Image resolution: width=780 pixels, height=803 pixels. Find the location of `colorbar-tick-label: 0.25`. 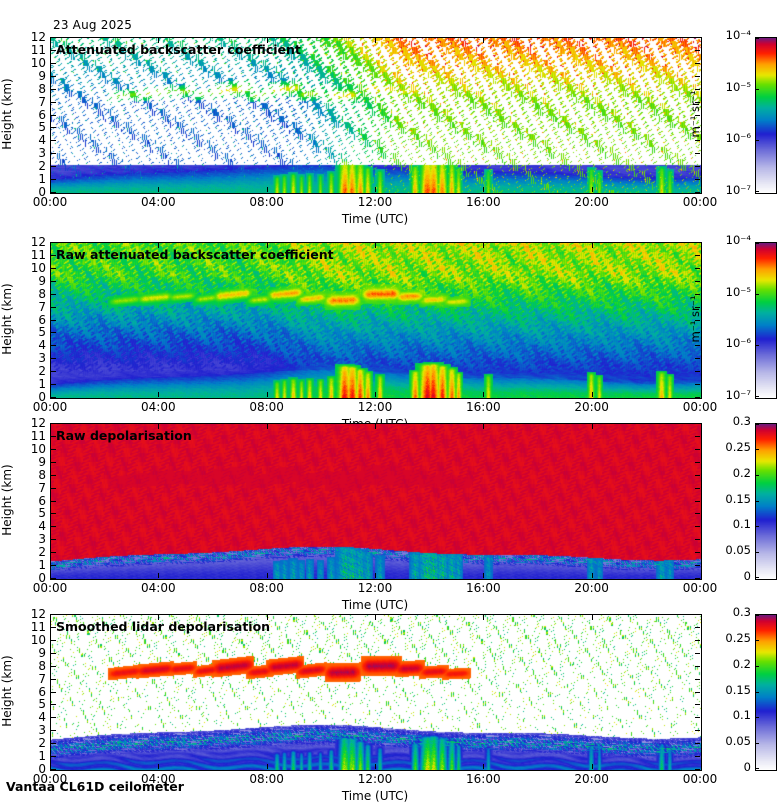

colorbar-tick-label: 0.25 is located at coordinates (738, 637).